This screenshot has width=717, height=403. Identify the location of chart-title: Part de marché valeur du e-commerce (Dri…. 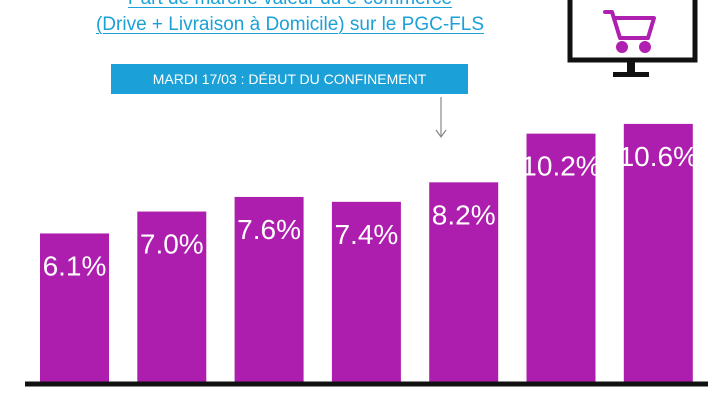
(290, 19).